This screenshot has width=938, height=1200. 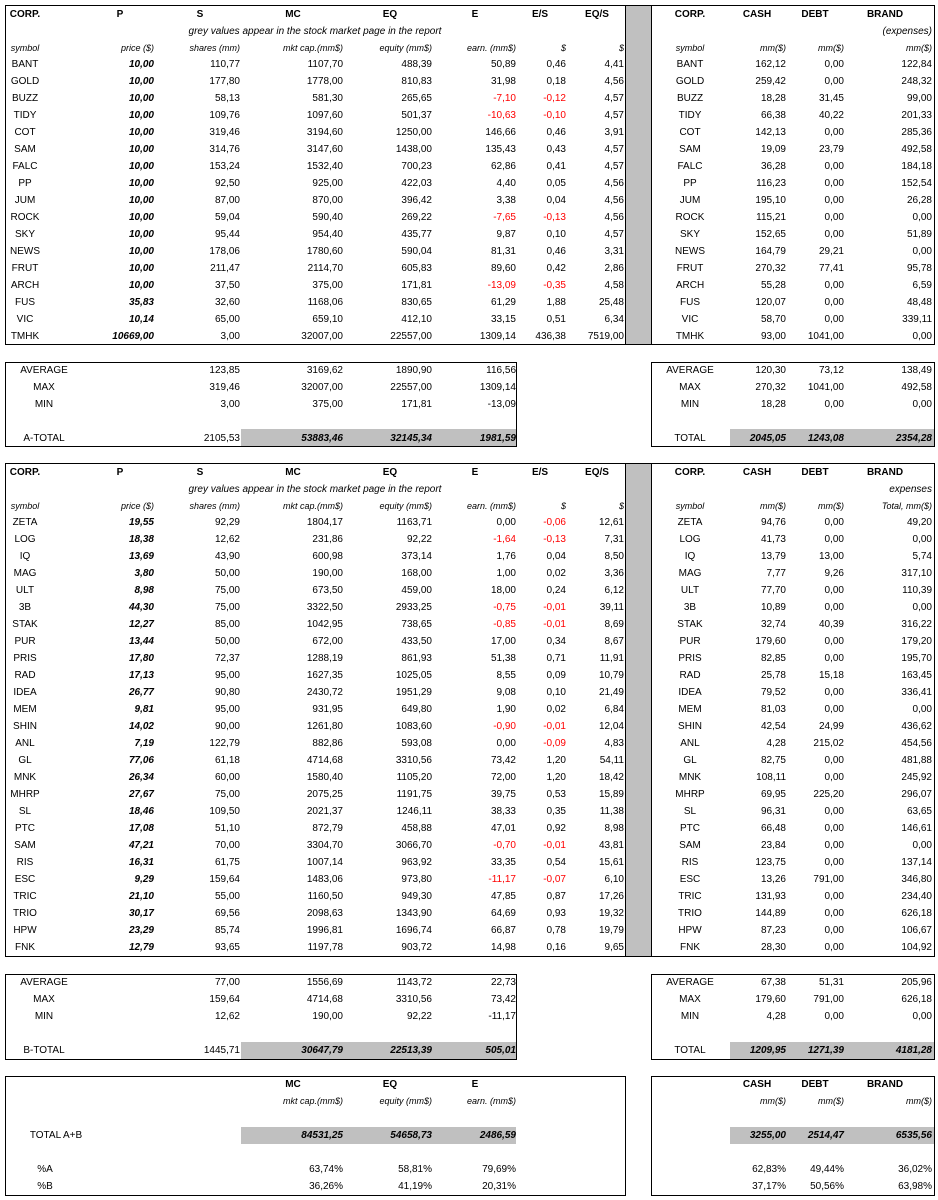 I want to click on data-cell: 3194,60, so click(x=324, y=132).